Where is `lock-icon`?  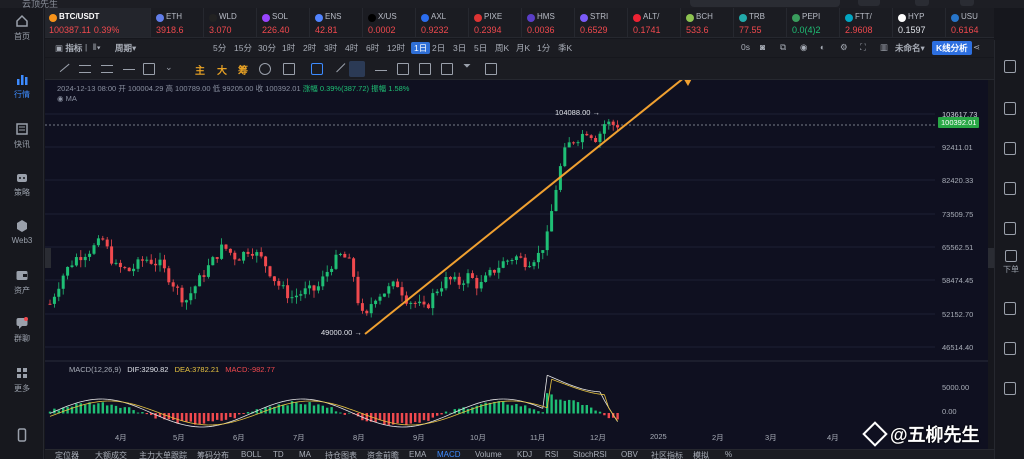
lock-icon is located at coordinates (403, 69).